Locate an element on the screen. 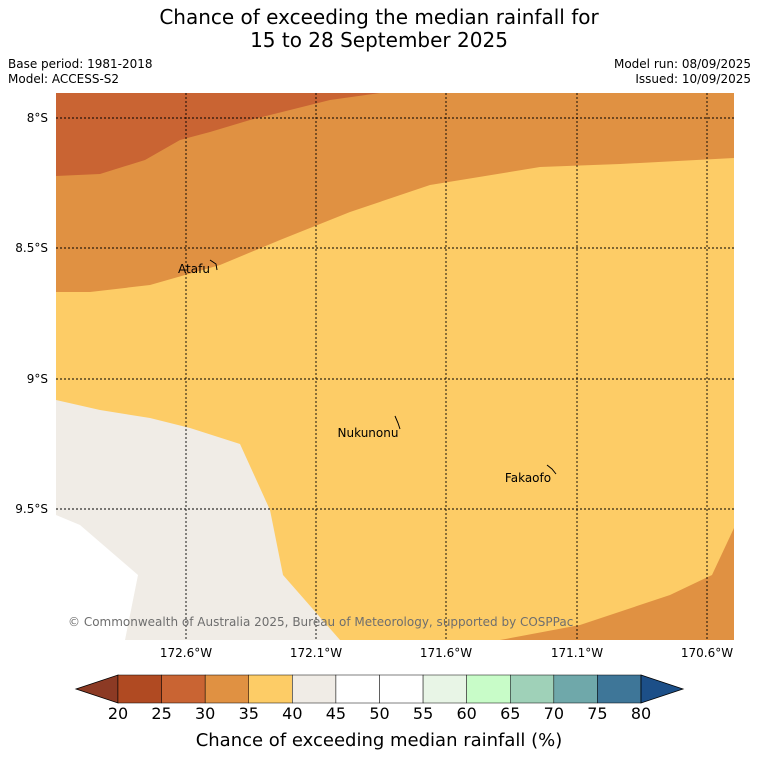 This screenshot has height=781, width=758. lon-label-170-6w: 170.6°W is located at coordinates (707, 653).